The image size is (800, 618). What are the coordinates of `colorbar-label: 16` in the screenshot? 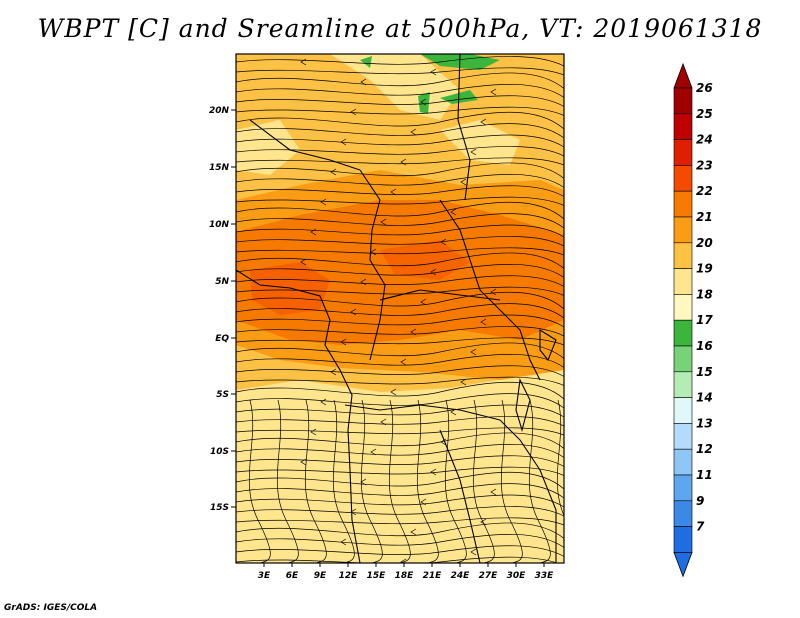 It's located at (704, 346).